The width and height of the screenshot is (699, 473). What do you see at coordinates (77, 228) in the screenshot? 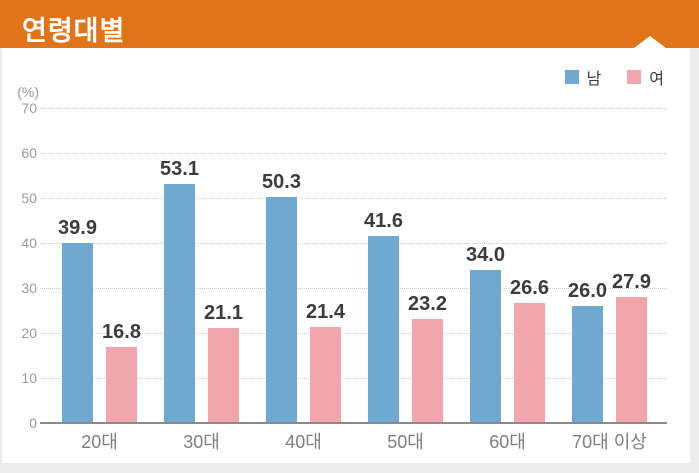
I see `bar-value-label: 39.9` at bounding box center [77, 228].